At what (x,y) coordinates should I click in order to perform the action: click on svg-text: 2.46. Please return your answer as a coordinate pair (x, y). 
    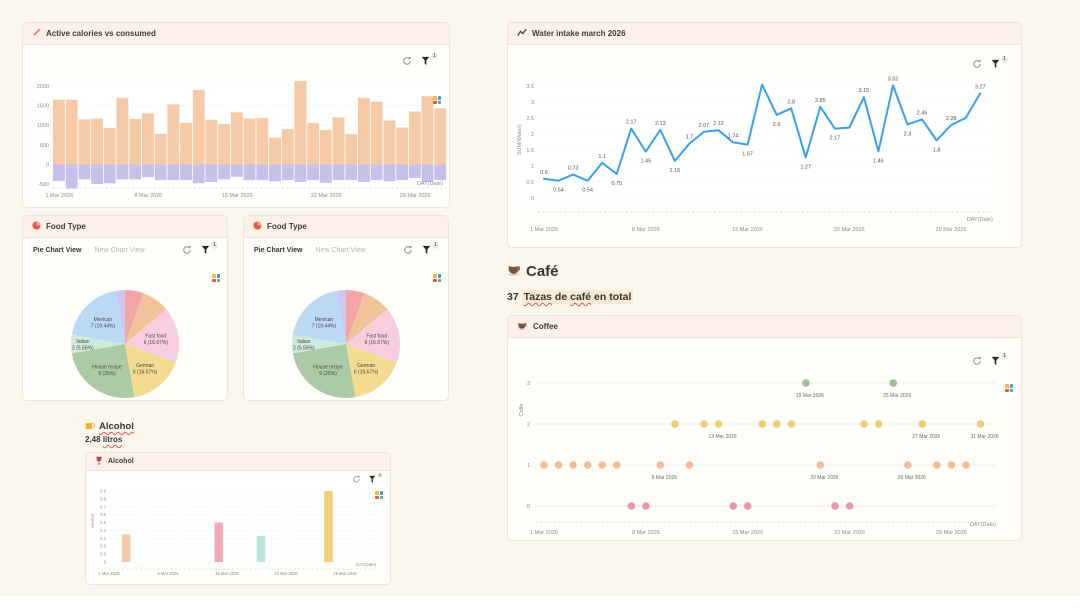
    Looking at the image, I should click on (922, 113).